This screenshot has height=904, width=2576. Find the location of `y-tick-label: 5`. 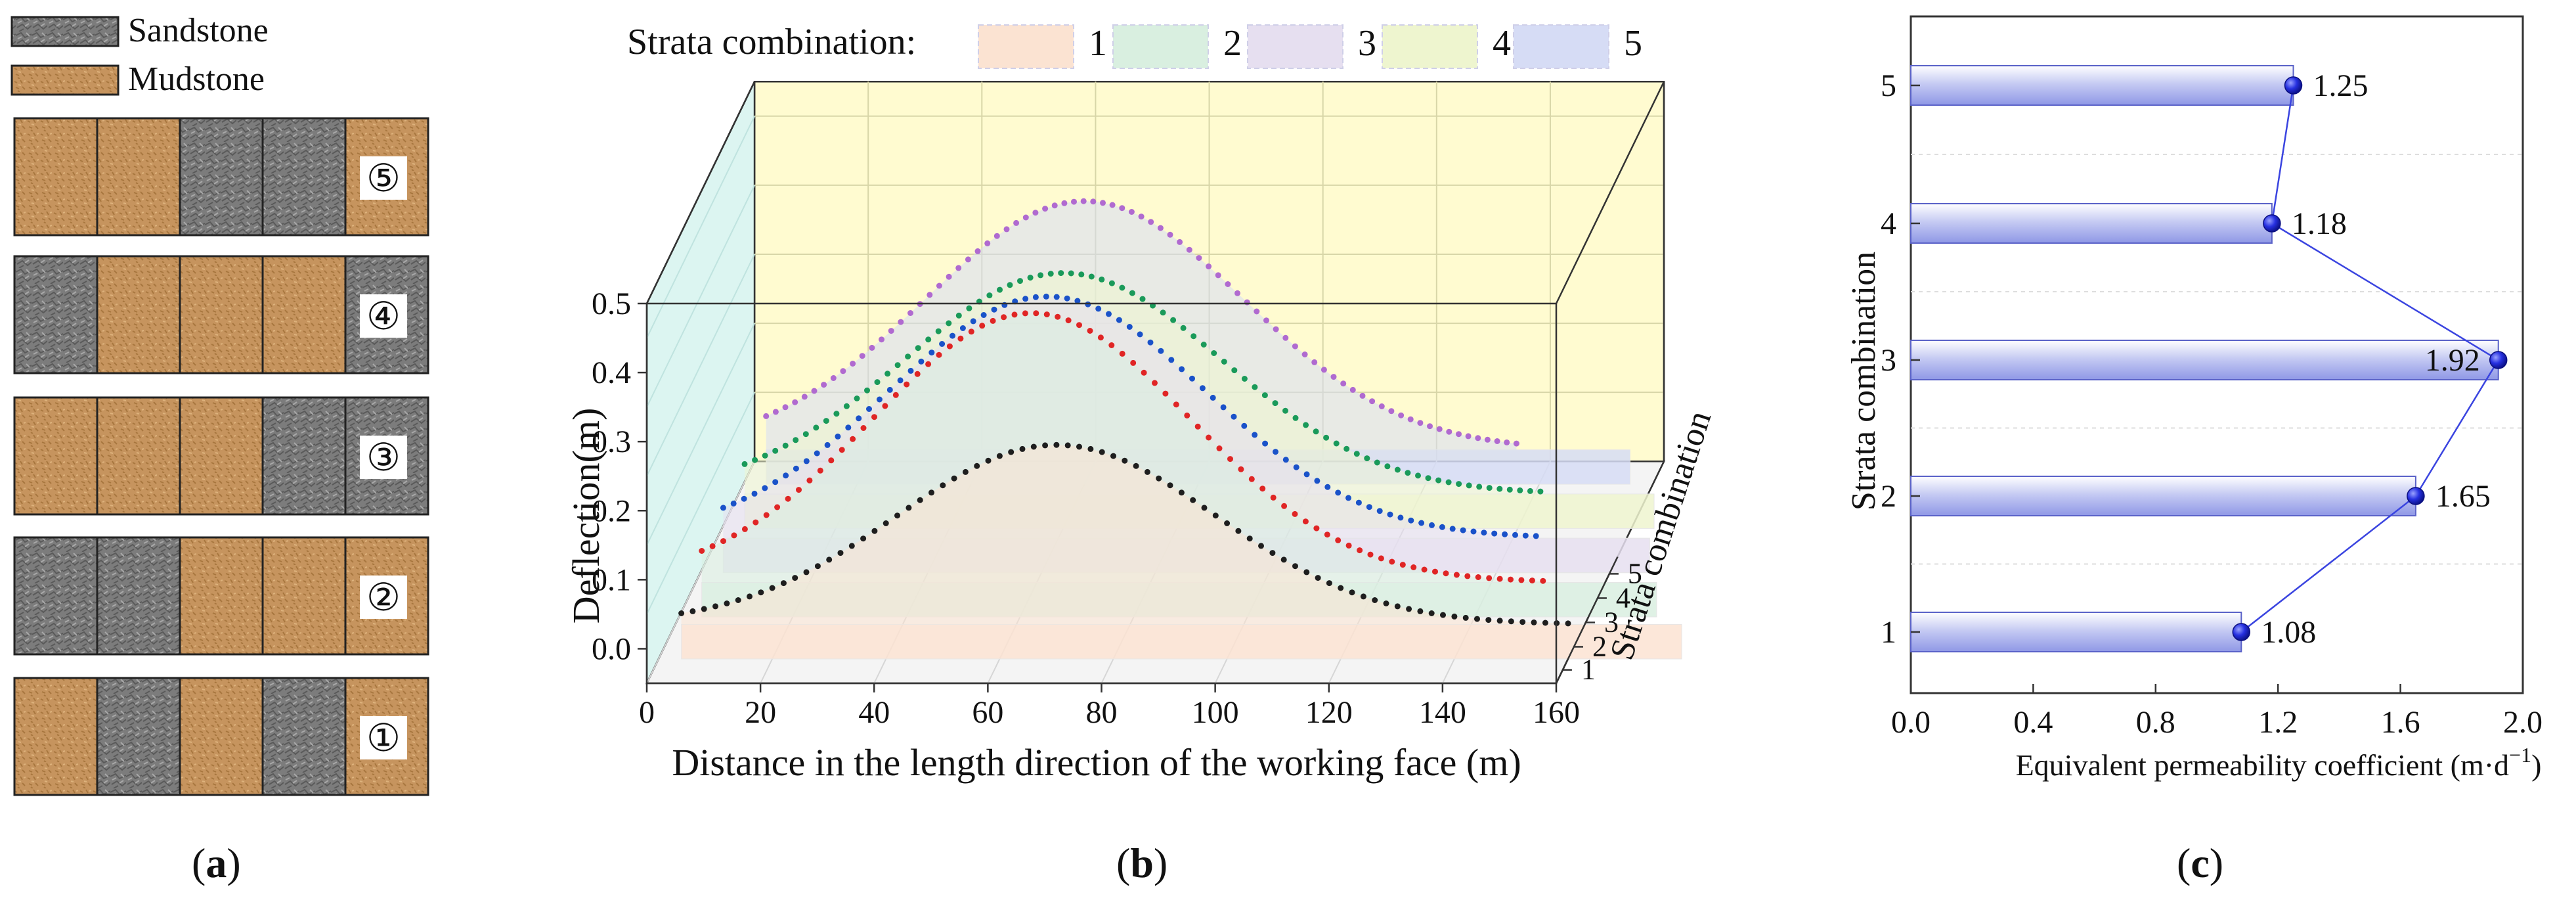

y-tick-label: 5 is located at coordinates (1889, 85).